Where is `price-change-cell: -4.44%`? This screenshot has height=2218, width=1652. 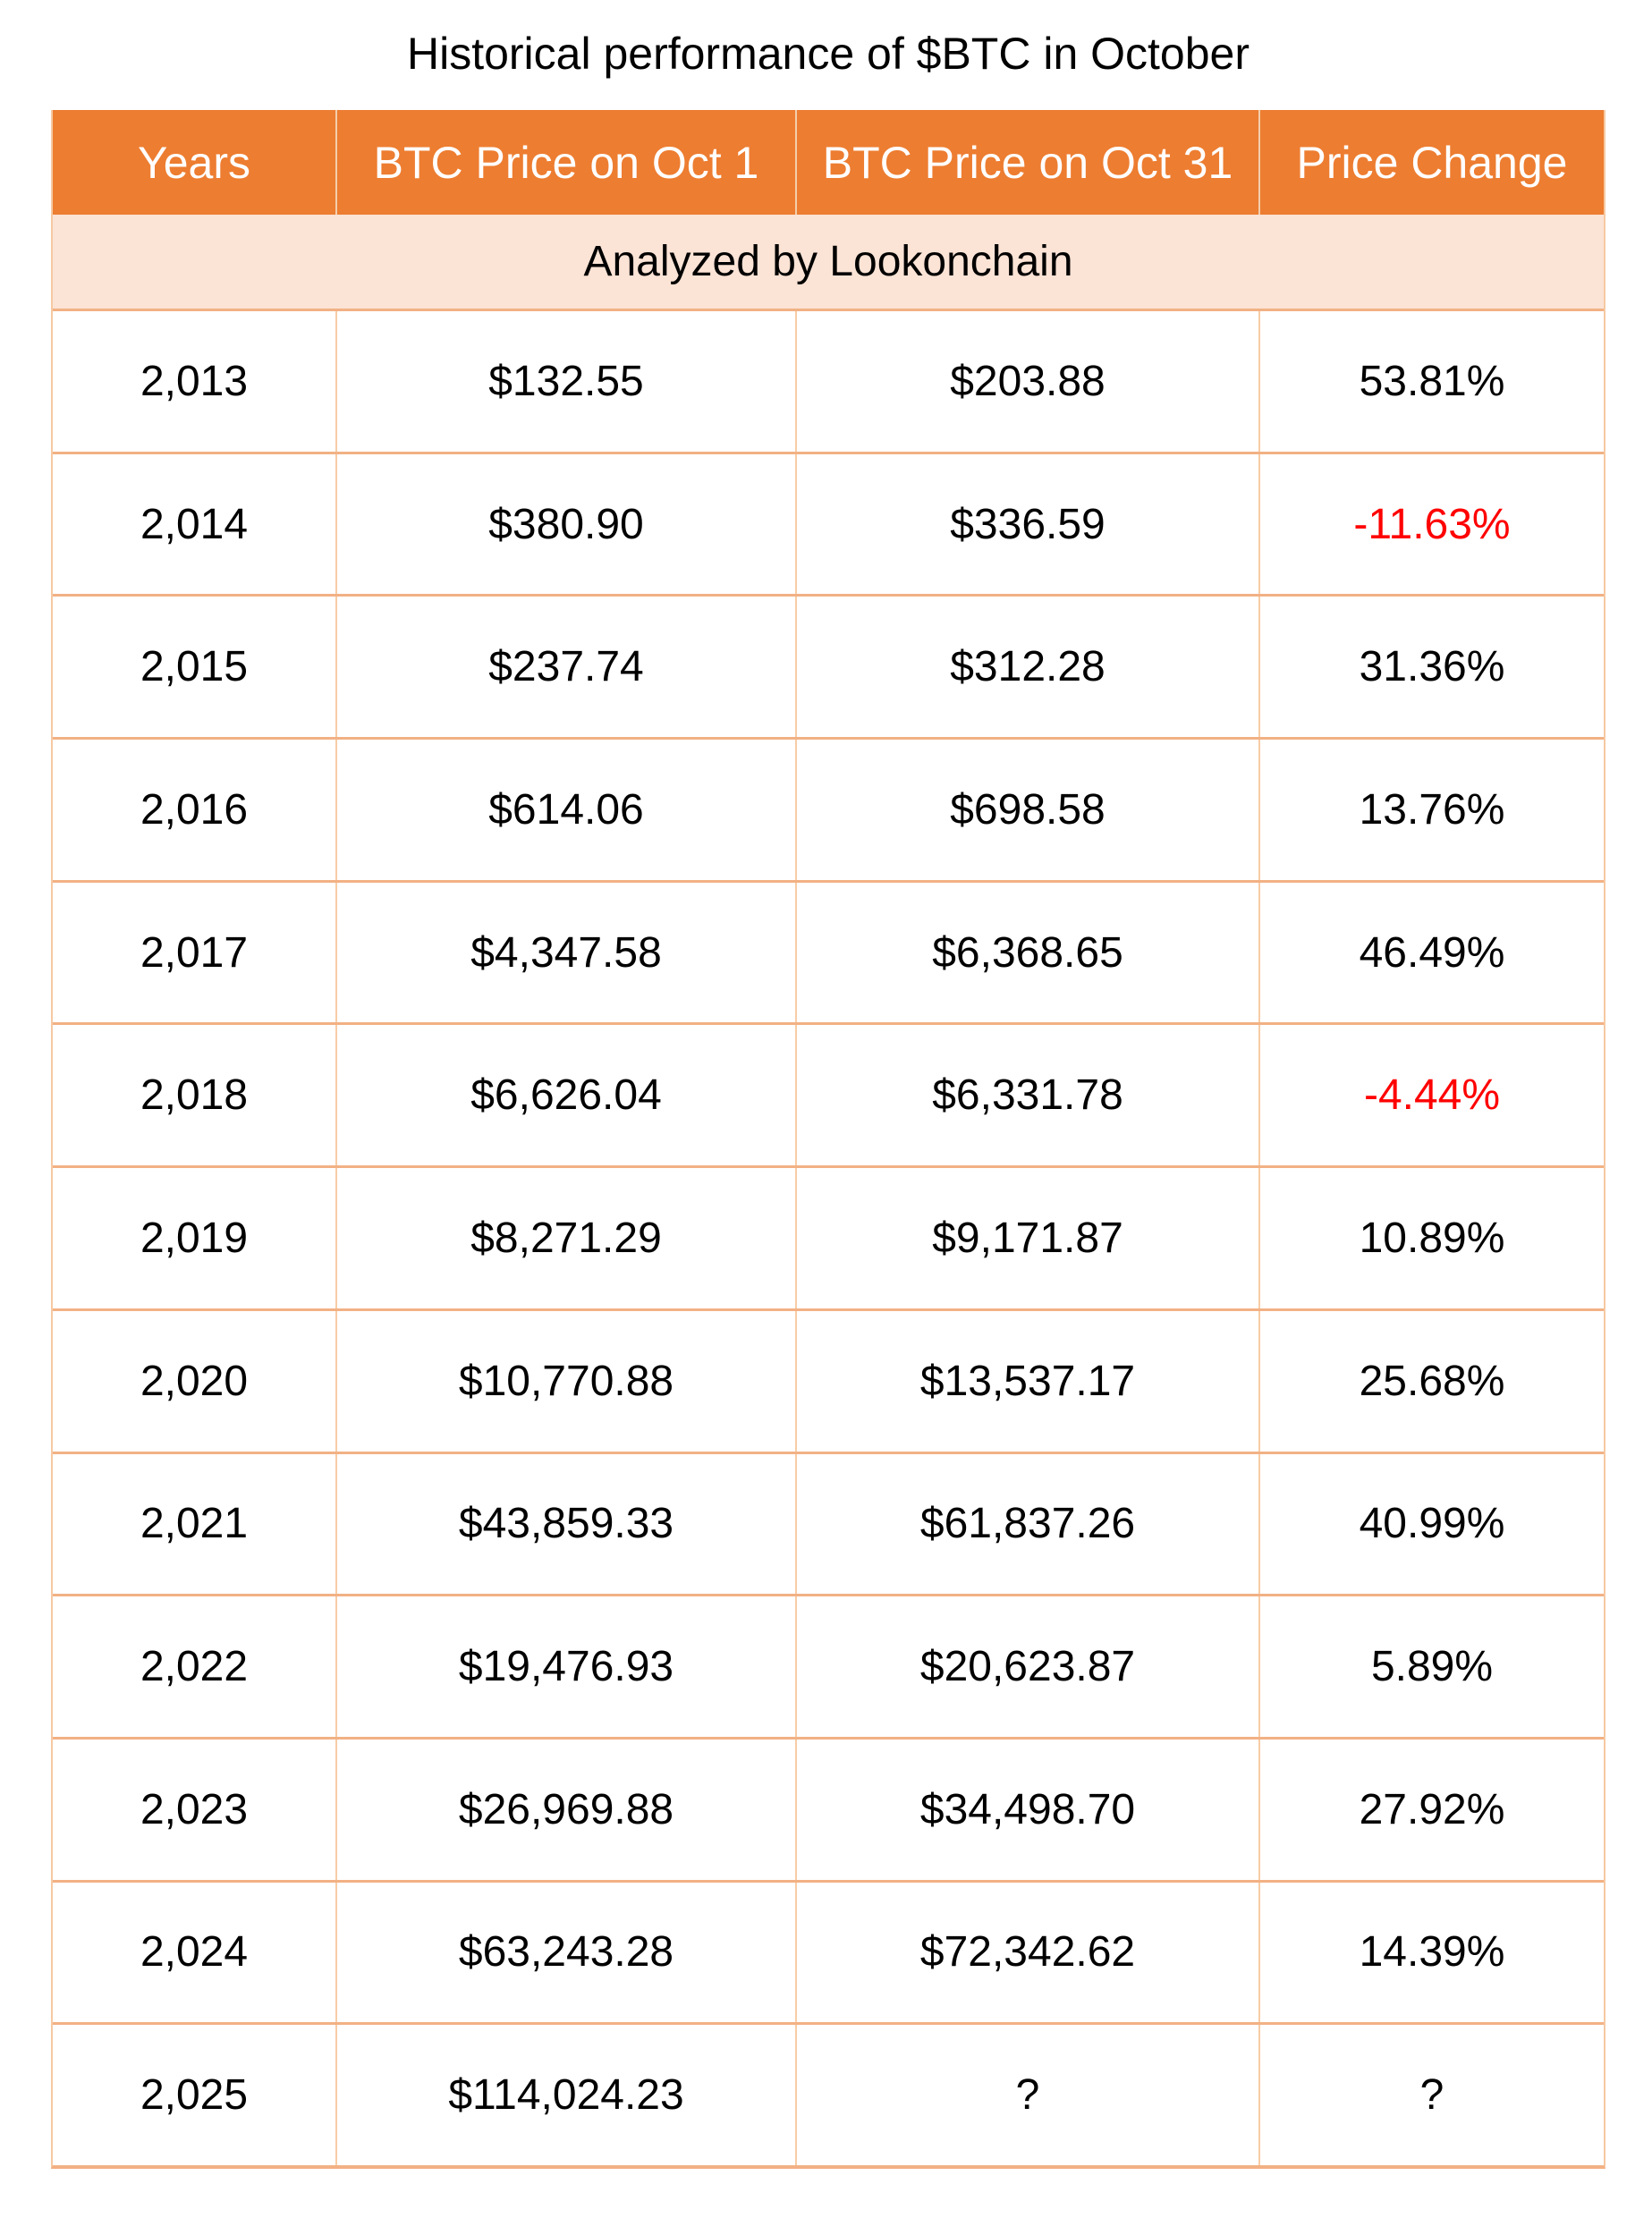
price-change-cell: -4.44% is located at coordinates (1432, 1095).